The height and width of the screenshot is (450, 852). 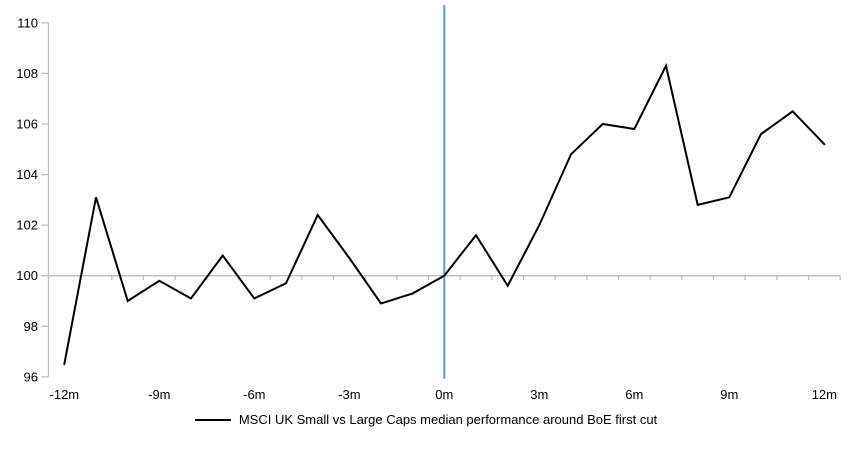 What do you see at coordinates (33, 199) in the screenshot?
I see `y-axis: 96 98 100 102 104 106 108 110` at bounding box center [33, 199].